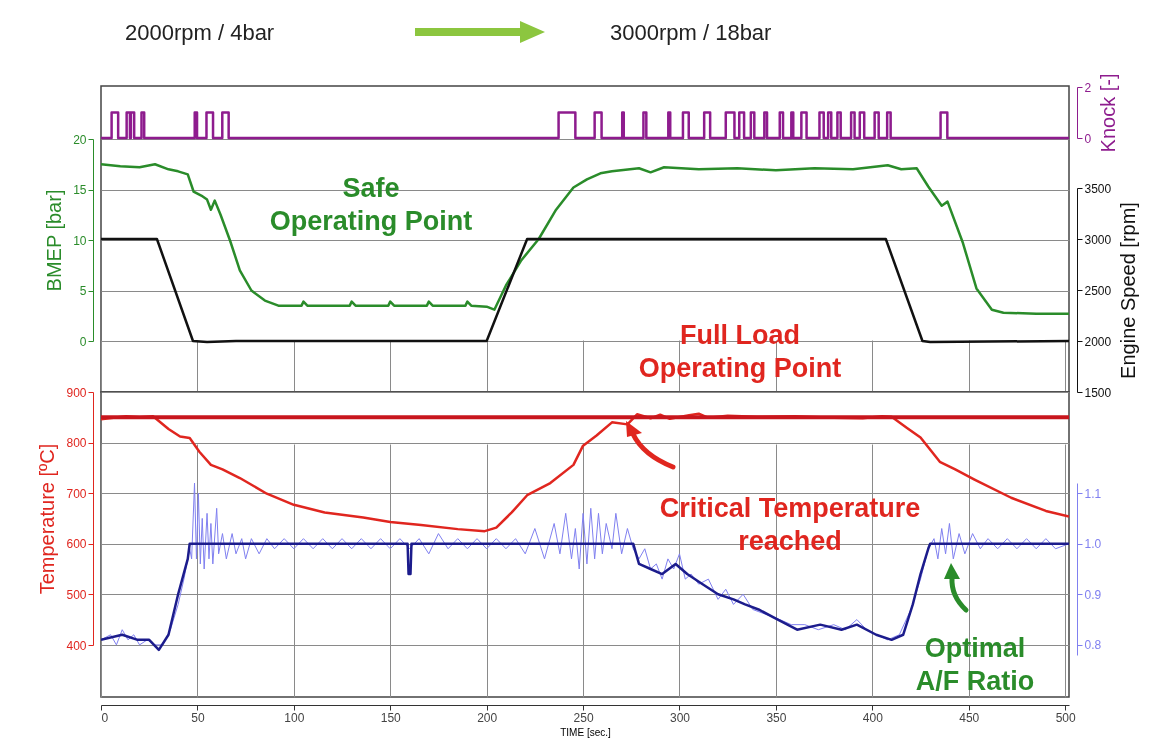  What do you see at coordinates (969, 717) in the screenshot?
I see `x-tick-label: 450` at bounding box center [969, 717].